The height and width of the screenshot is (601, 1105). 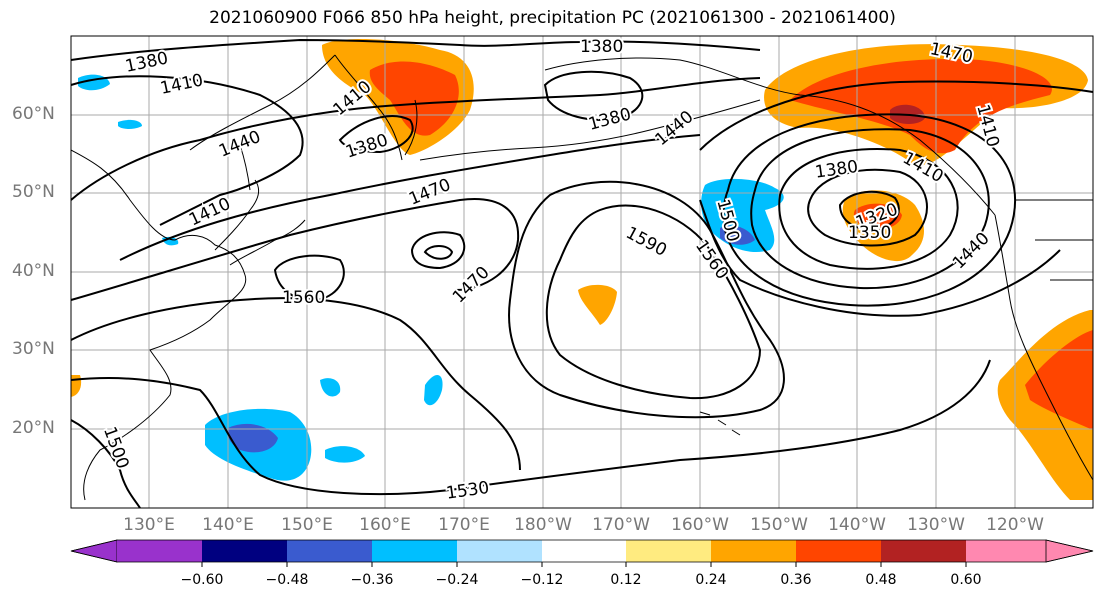 I want to click on colorbar-ticks, so click(x=584, y=564).